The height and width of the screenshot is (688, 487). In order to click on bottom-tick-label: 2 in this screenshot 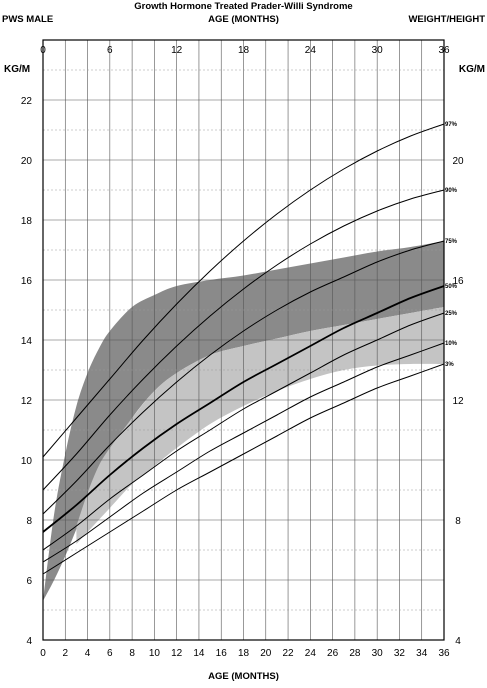, I will do `click(65, 653)`.